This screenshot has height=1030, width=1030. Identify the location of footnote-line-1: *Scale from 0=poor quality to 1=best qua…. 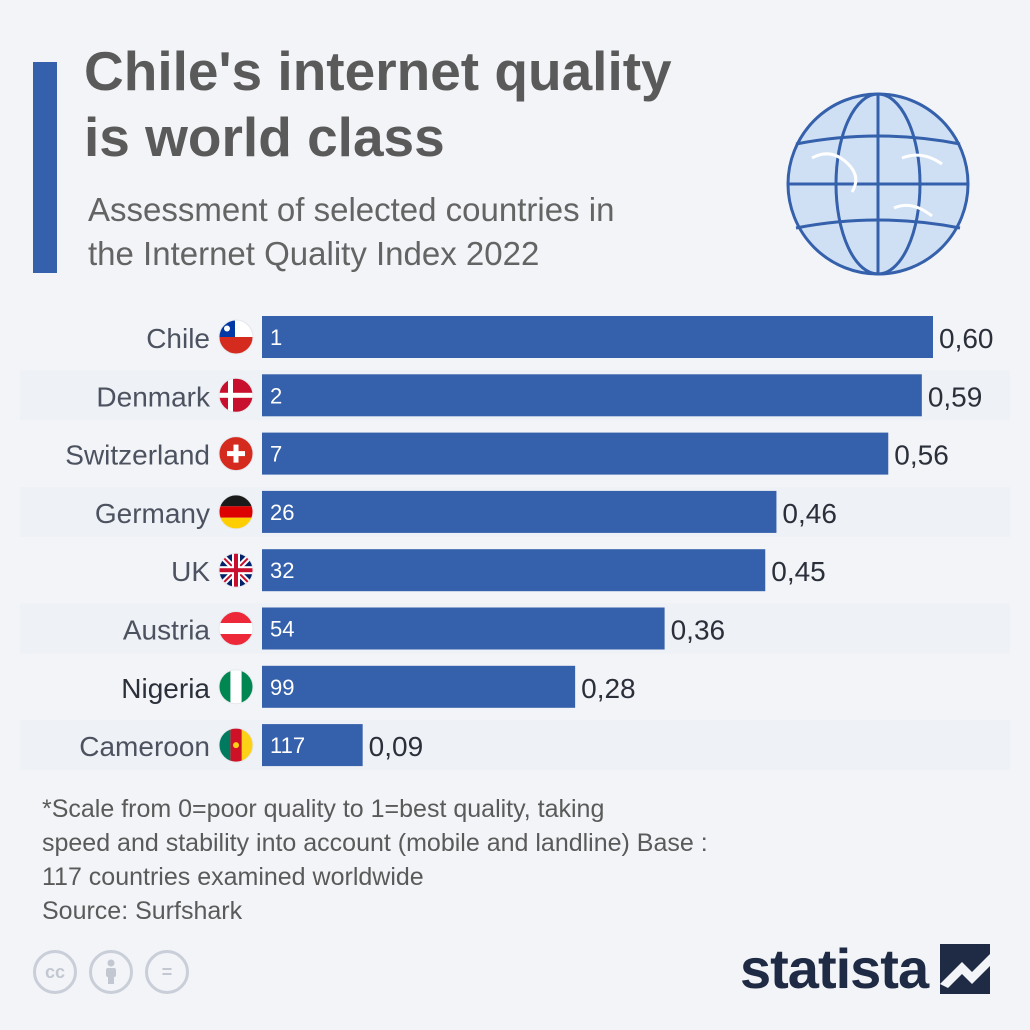
(323, 809).